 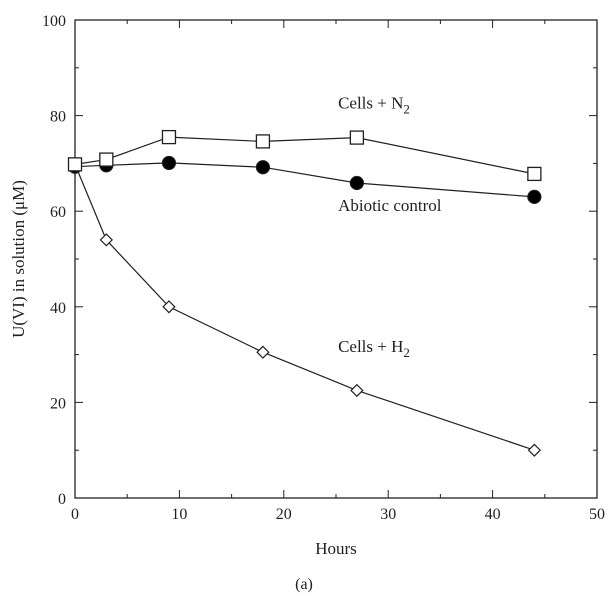 I want to click on y-tick-label: 60, so click(x=58, y=212).